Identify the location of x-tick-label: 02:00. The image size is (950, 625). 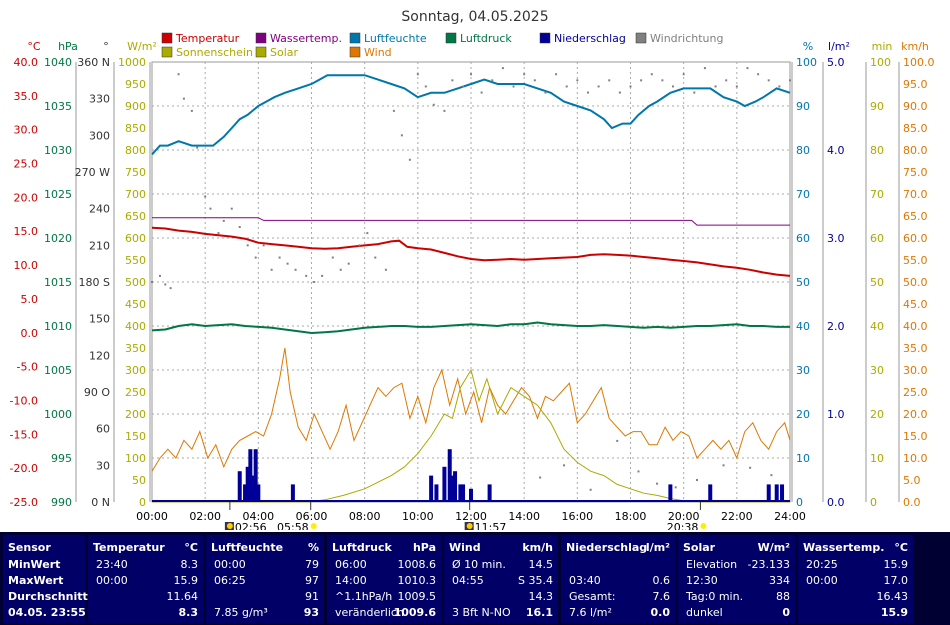
(205, 516).